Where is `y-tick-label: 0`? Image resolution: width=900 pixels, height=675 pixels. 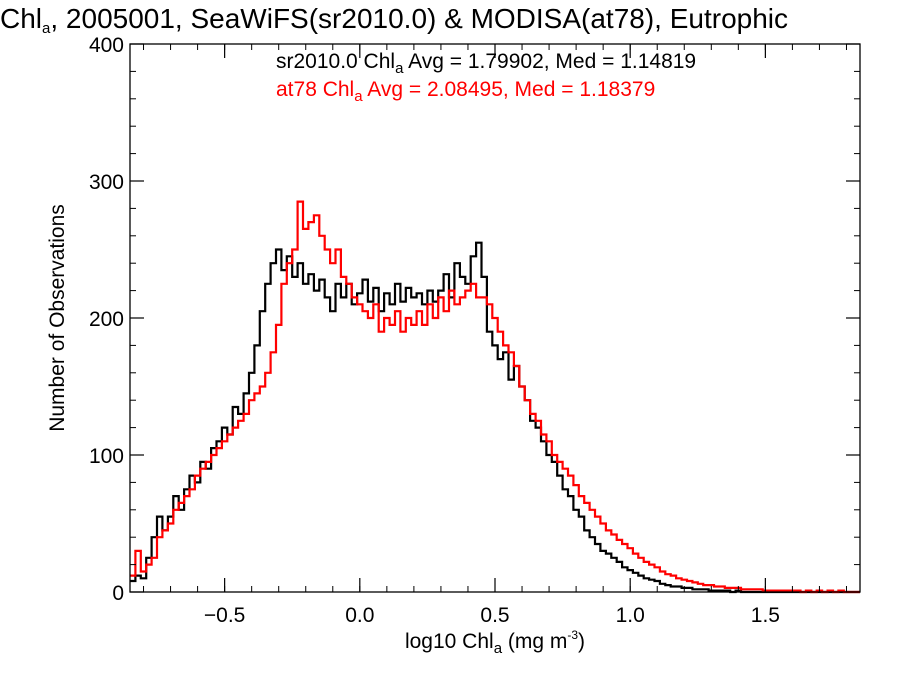 y-tick-label: 0 is located at coordinates (118, 593).